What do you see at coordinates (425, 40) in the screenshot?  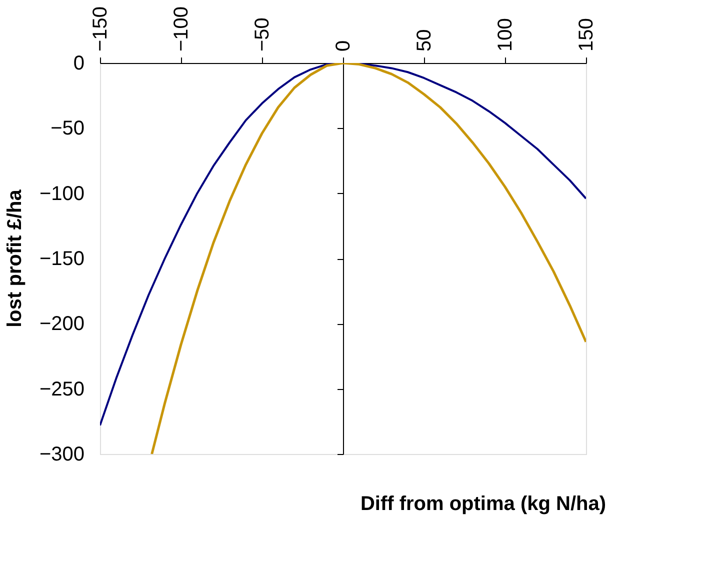 I see `x-tick-label: 50` at bounding box center [425, 40].